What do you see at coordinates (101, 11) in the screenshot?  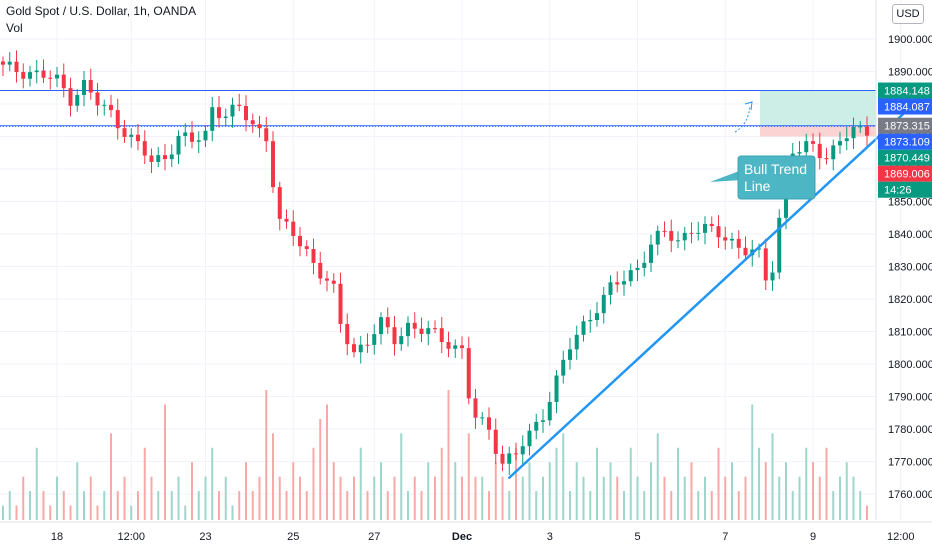 I see `symbol-title: Gold Spot / U.S. Dollar, 1h, OANDA` at bounding box center [101, 11].